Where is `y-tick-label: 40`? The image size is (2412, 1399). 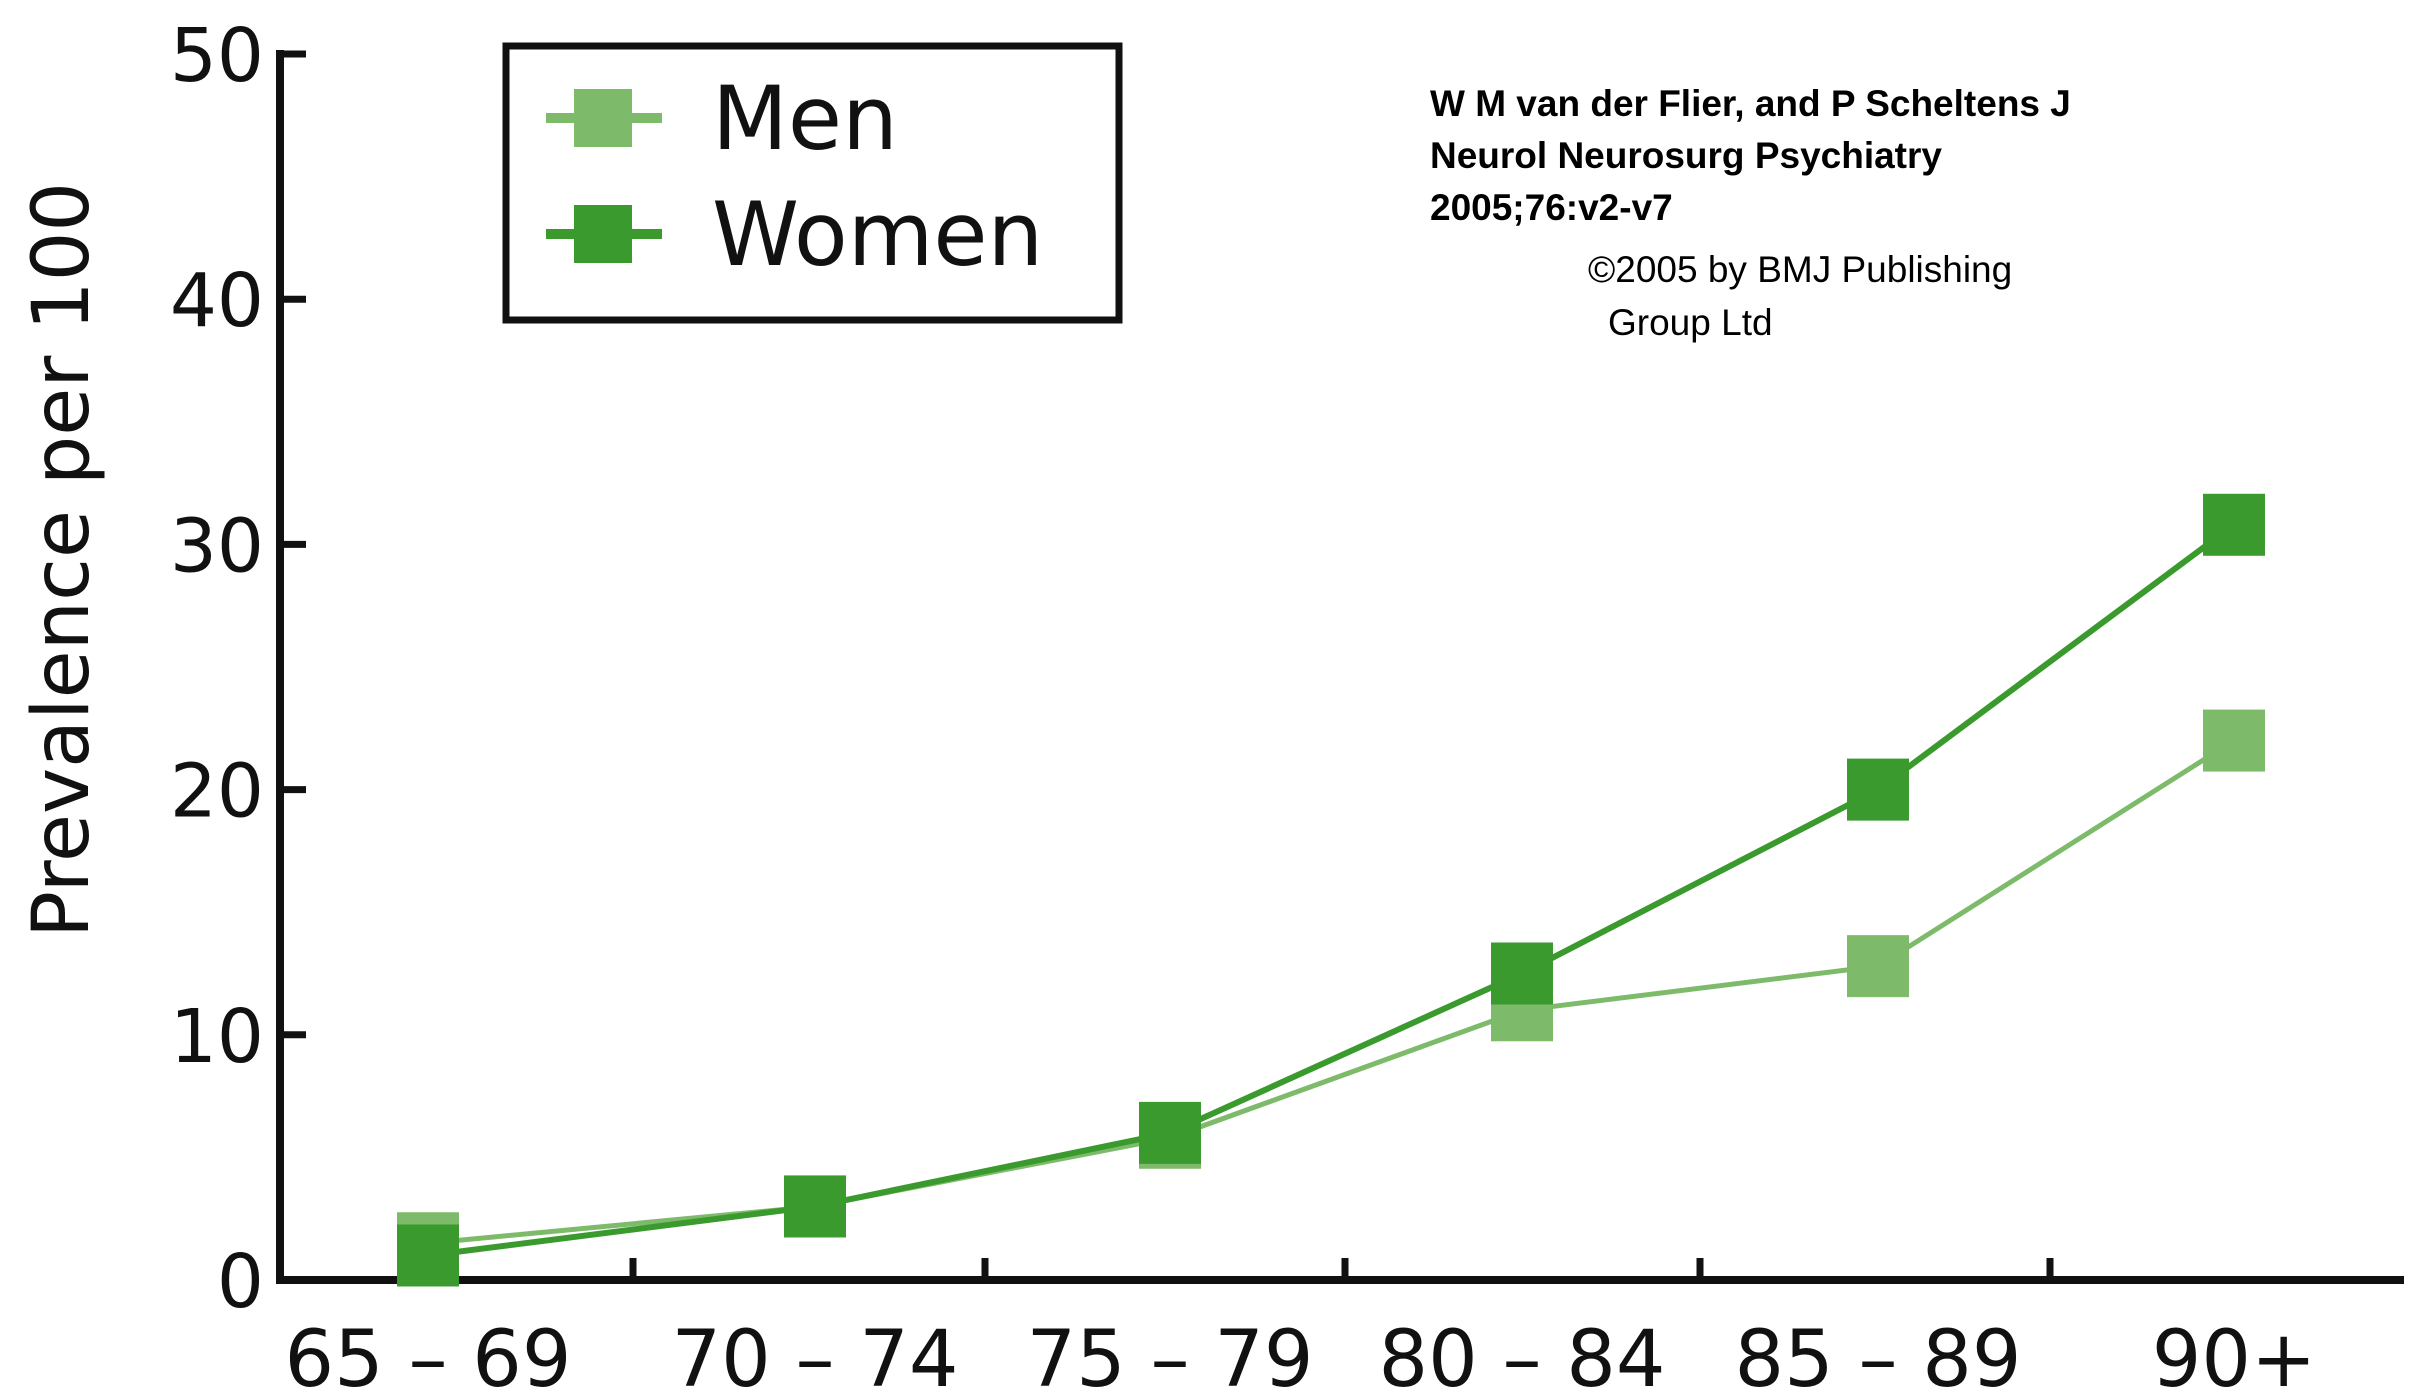 y-tick-label: 40 is located at coordinates (217, 301).